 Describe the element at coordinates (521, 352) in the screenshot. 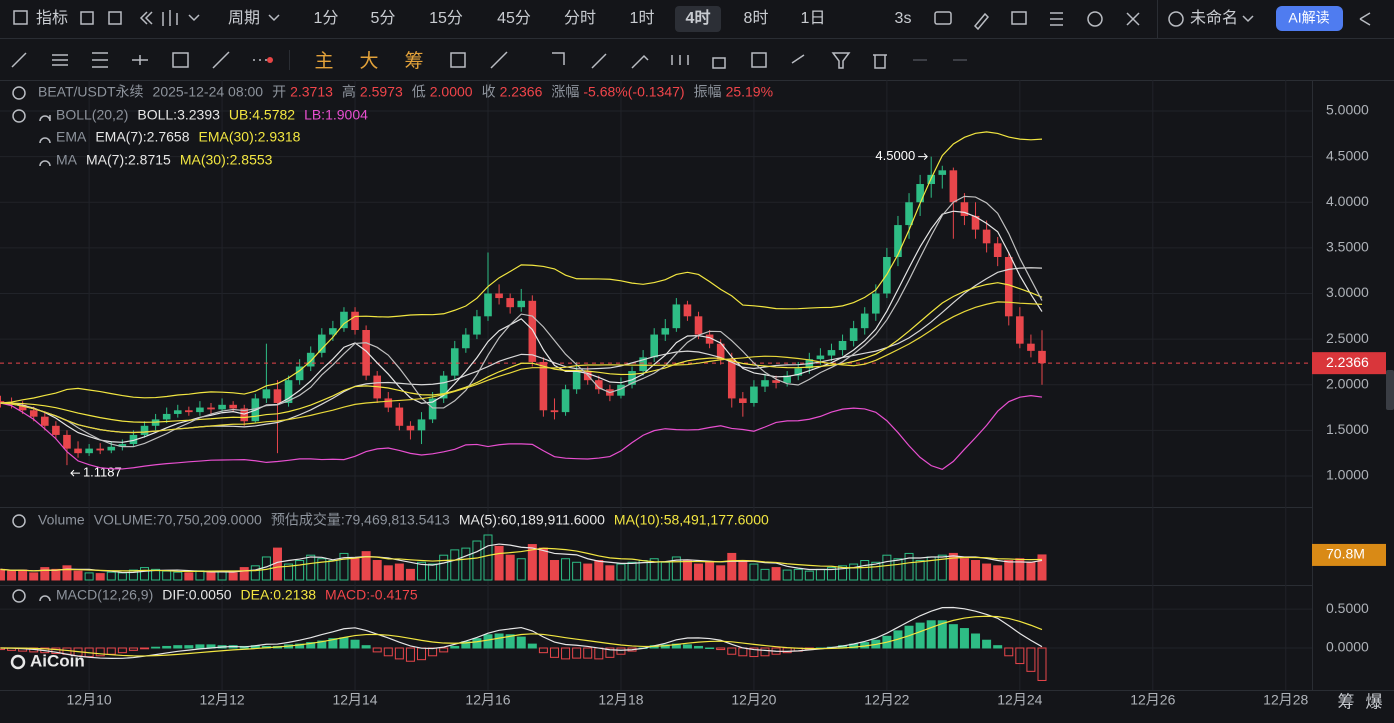

I see `ema-long` at that location.